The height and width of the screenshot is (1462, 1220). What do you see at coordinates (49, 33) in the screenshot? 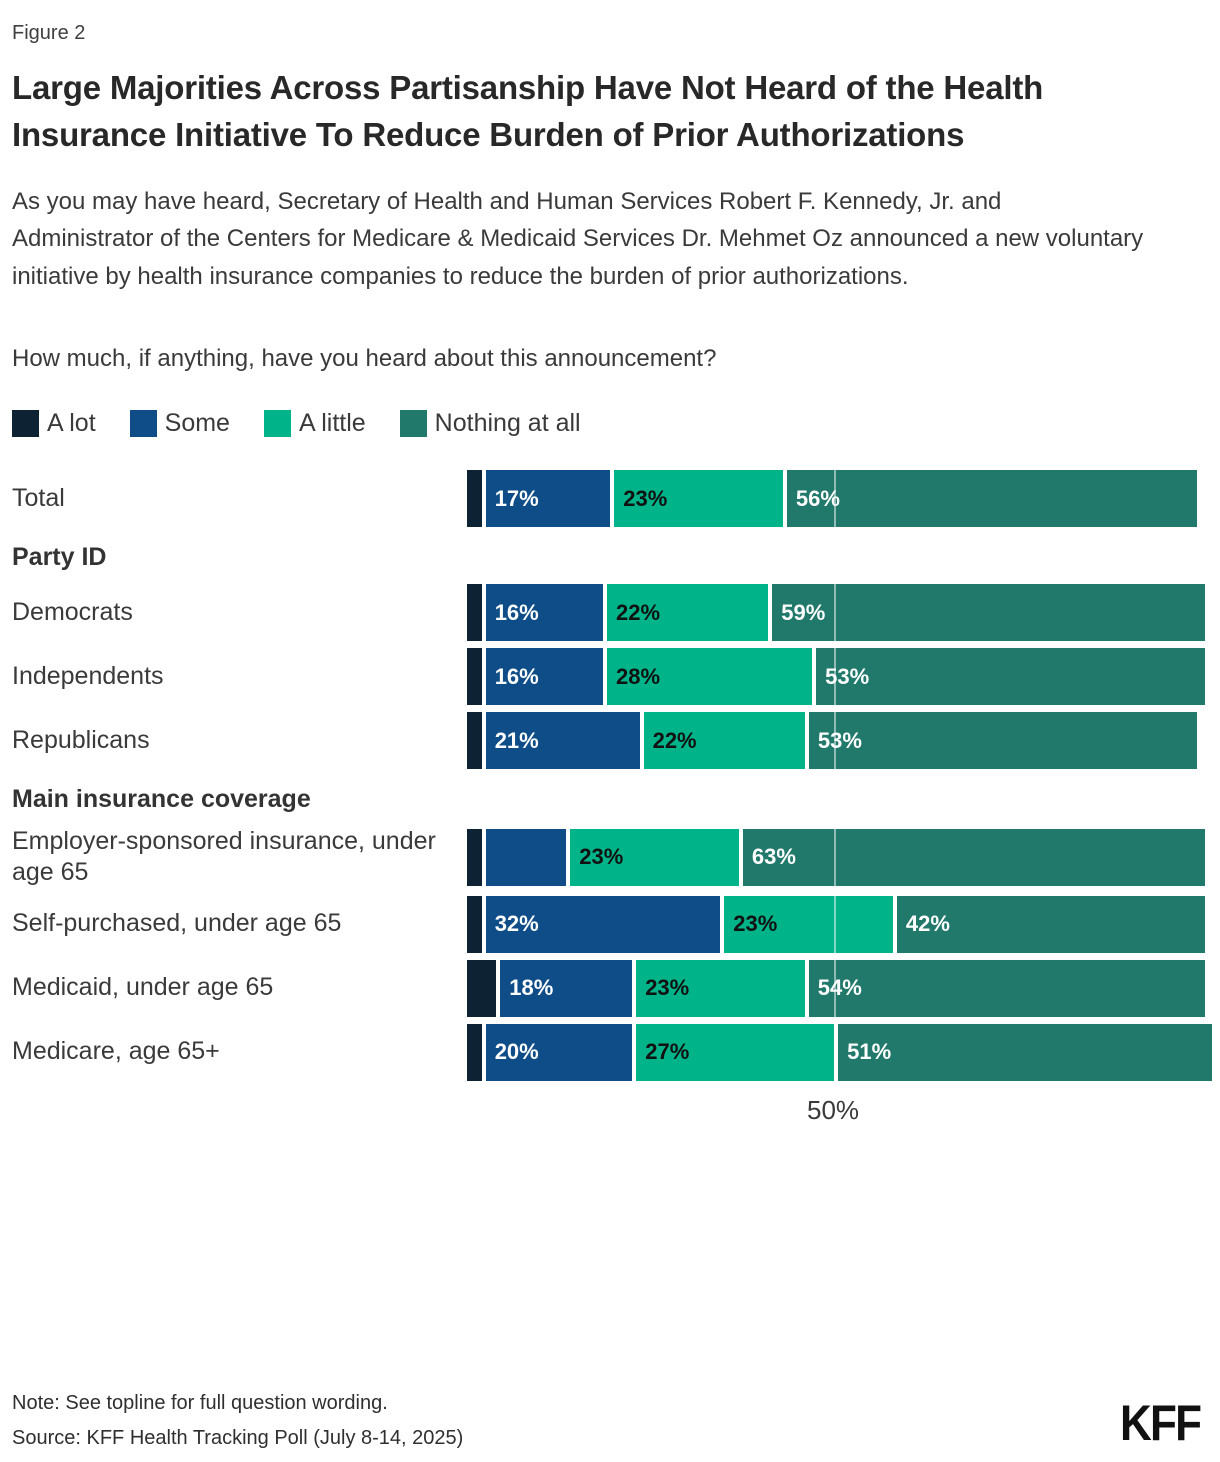
I see `figure-label: Figure 2` at bounding box center [49, 33].